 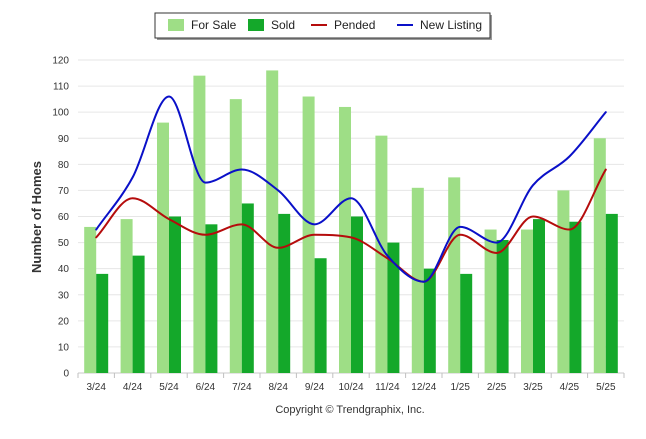 I want to click on legend: For Sale Sold Pended New Listing, so click(x=323, y=26).